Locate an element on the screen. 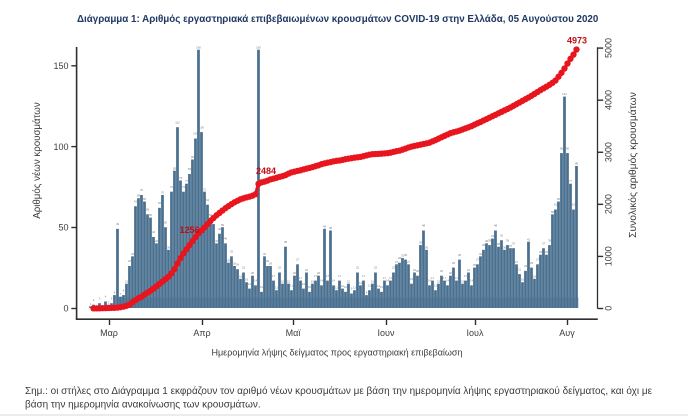  svg-text: 44 is located at coordinates (154, 232).